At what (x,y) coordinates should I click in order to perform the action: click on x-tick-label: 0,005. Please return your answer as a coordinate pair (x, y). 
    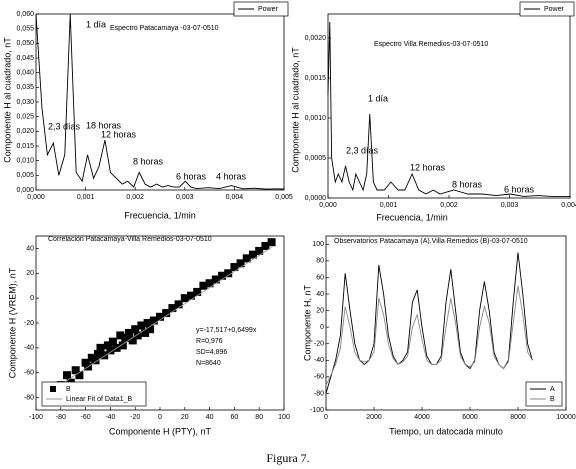
    Looking at the image, I should click on (284, 197).